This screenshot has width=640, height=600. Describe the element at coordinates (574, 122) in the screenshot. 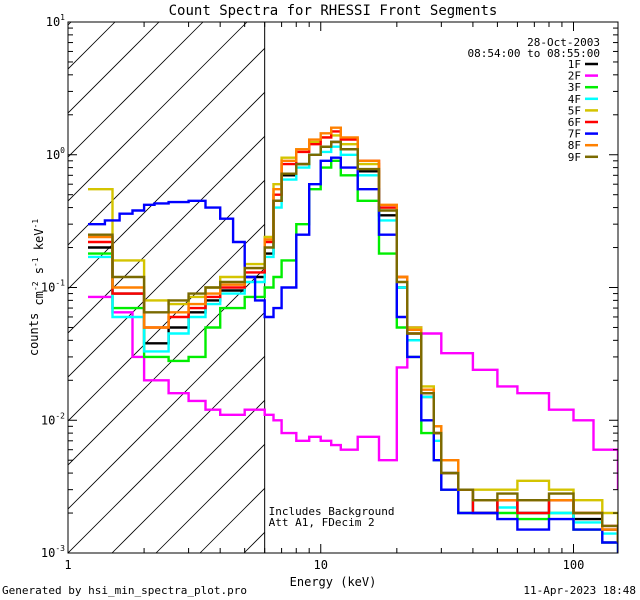

I see `legend-label: 6F` at that location.